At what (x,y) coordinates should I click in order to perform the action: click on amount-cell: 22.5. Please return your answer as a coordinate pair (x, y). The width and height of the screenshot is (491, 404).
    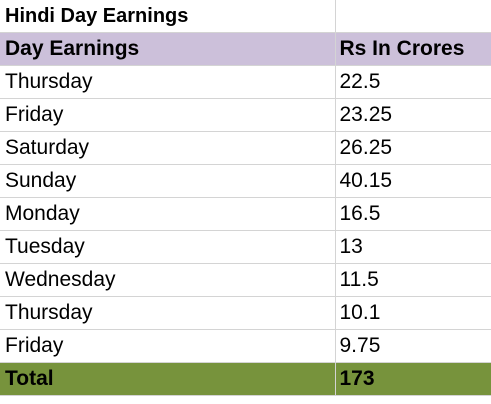
    Looking at the image, I should click on (413, 82).